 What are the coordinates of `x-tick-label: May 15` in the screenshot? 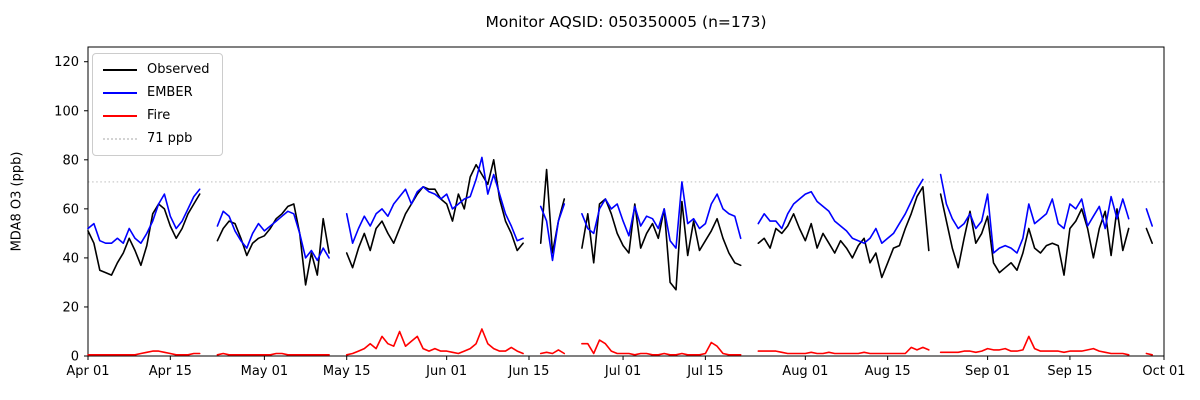 It's located at (347, 371).